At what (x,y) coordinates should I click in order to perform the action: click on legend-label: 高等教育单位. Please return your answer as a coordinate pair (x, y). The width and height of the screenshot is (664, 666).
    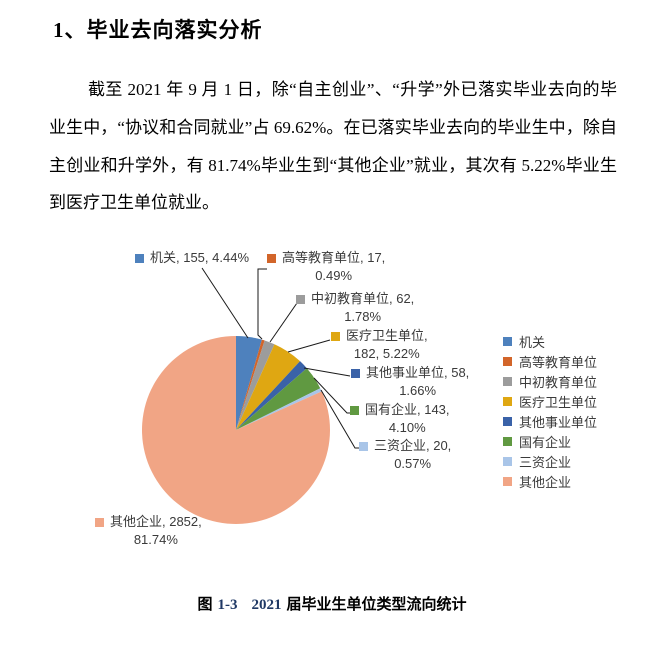
    Looking at the image, I should click on (558, 362).